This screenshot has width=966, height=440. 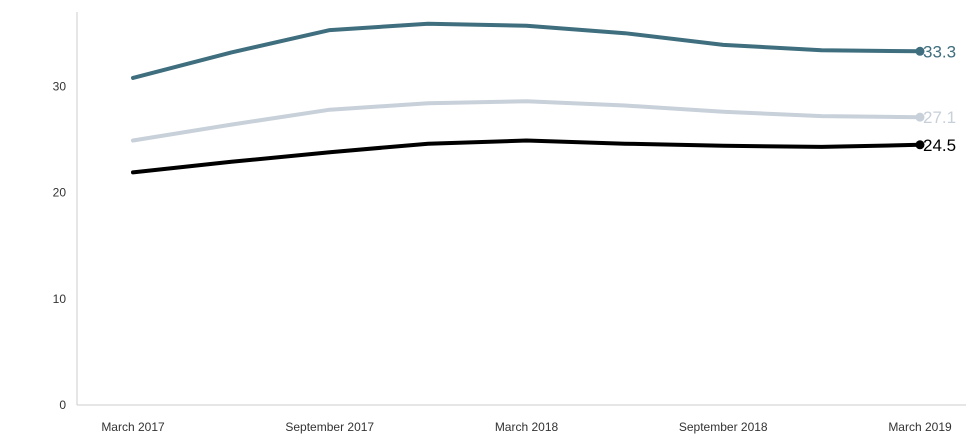 What do you see at coordinates (62, 405) in the screenshot?
I see `y-tick-label: 0` at bounding box center [62, 405].